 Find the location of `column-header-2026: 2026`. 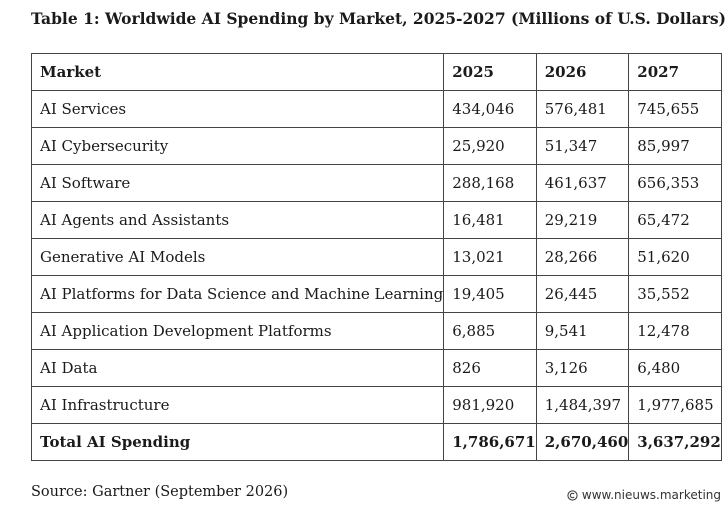

column-header-2026: 2026 is located at coordinates (582, 72).